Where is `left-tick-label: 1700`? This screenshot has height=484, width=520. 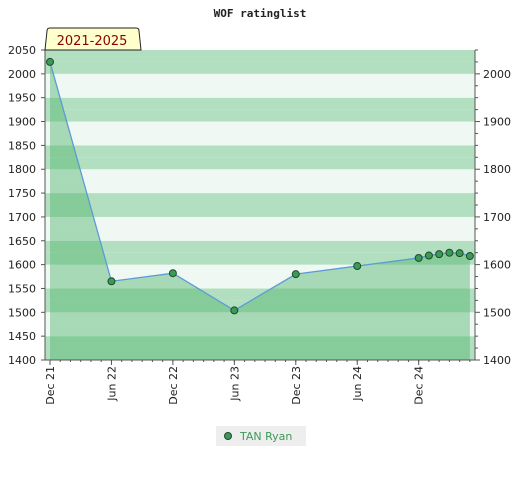
left-tick-label: 1700 is located at coordinates (22, 217).